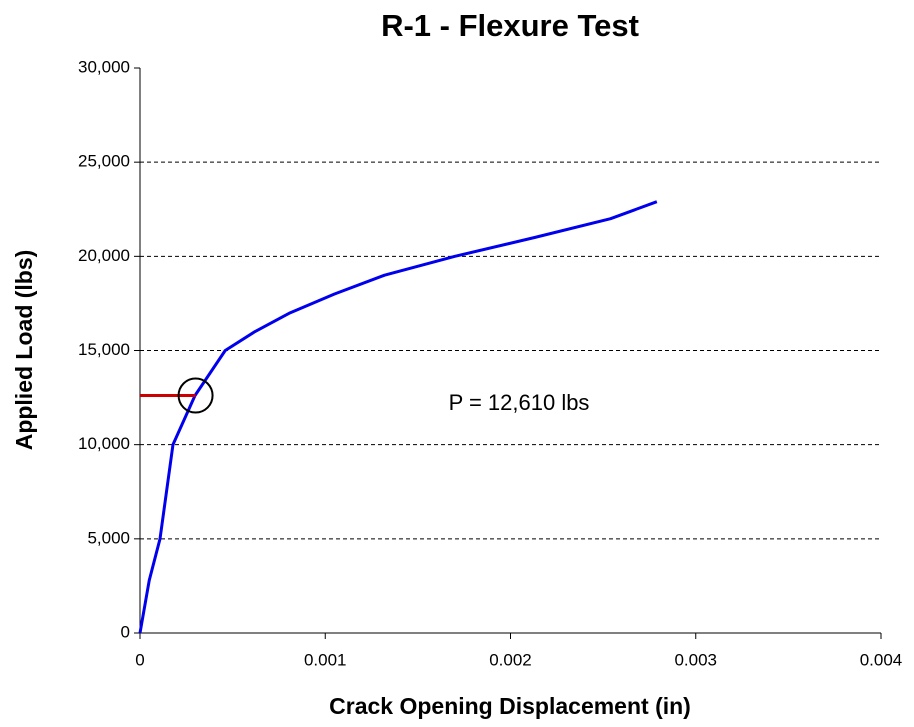 This screenshot has width=914, height=727. I want to click on x-tick-label: 0.002, so click(510, 659).